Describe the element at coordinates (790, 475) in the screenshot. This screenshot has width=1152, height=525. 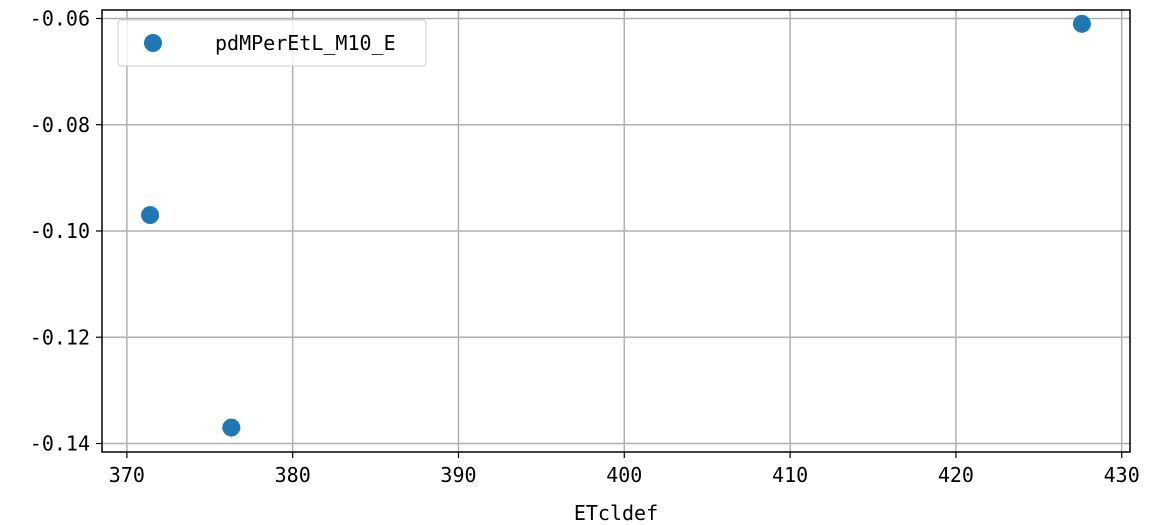
I see `x-tick-label: 410` at that location.